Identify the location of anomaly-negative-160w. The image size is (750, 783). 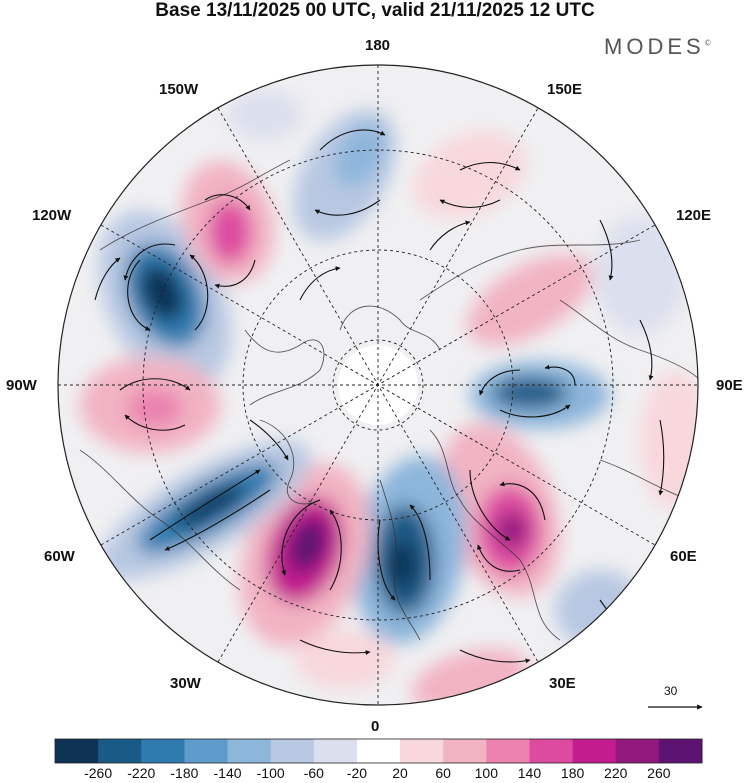
(265, 115).